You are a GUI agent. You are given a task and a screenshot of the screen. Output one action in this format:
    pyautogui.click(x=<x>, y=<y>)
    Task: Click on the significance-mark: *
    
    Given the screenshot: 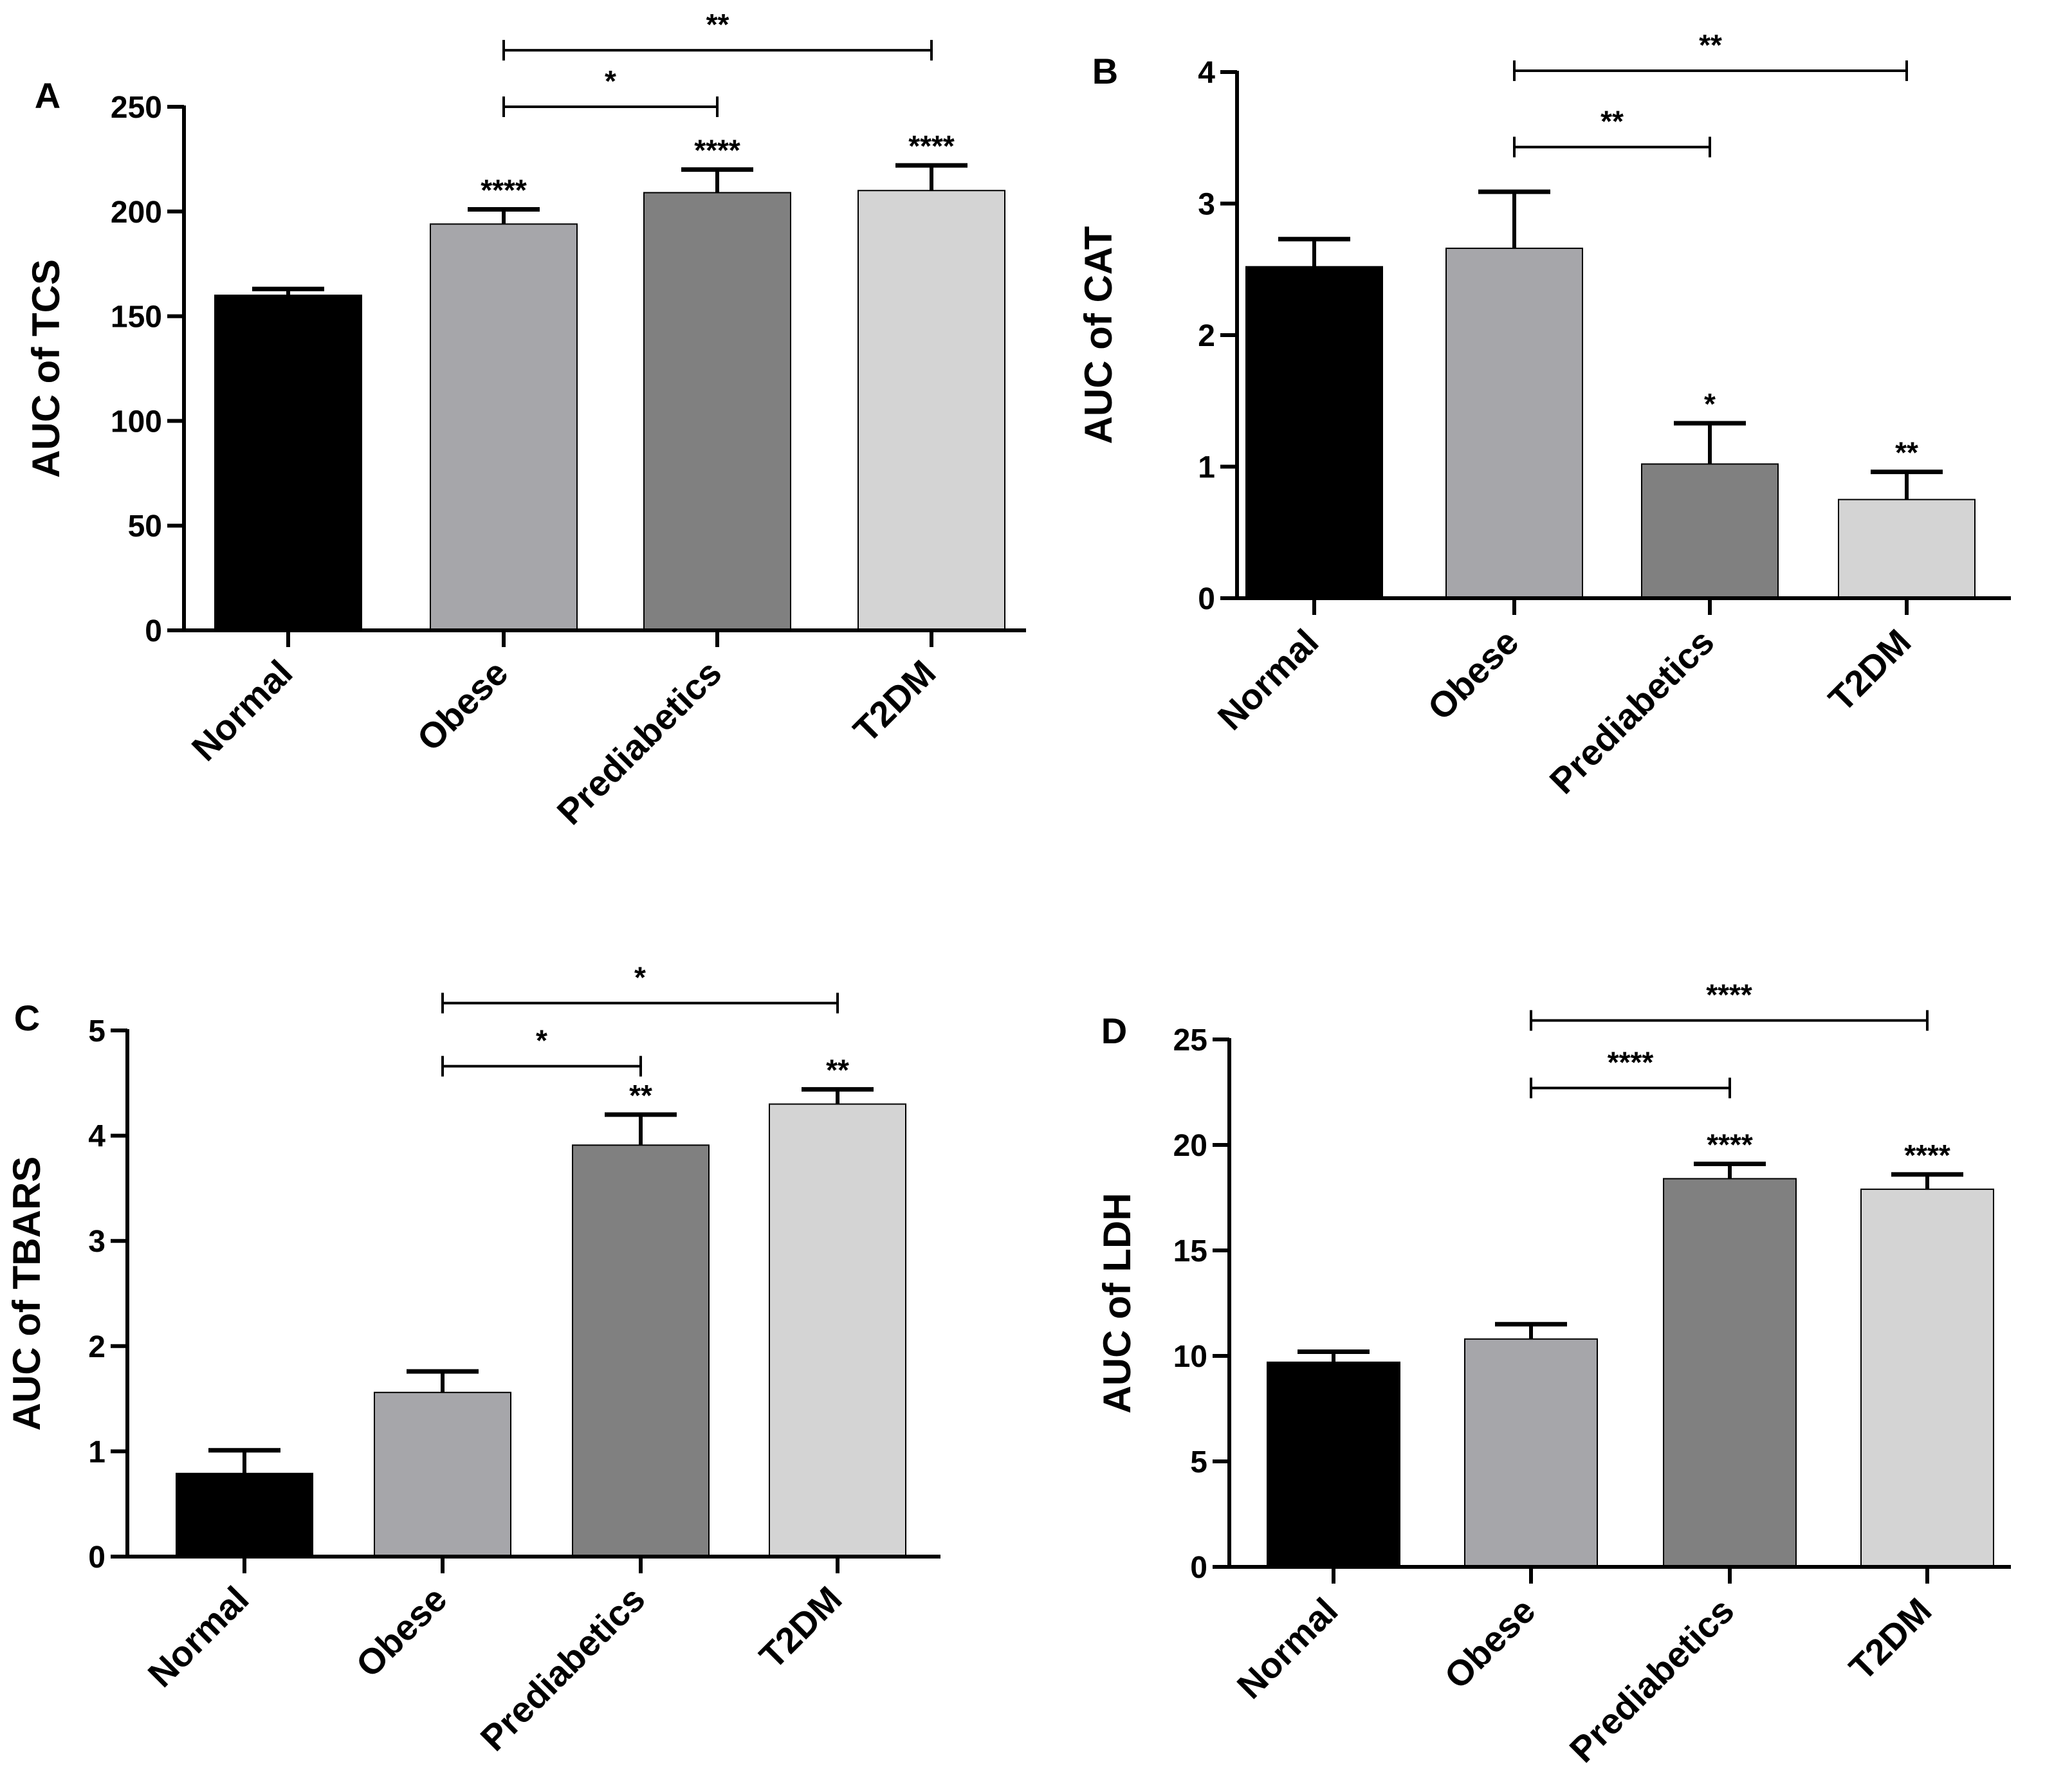 What is the action you would take?
    pyautogui.click(x=1710, y=404)
    